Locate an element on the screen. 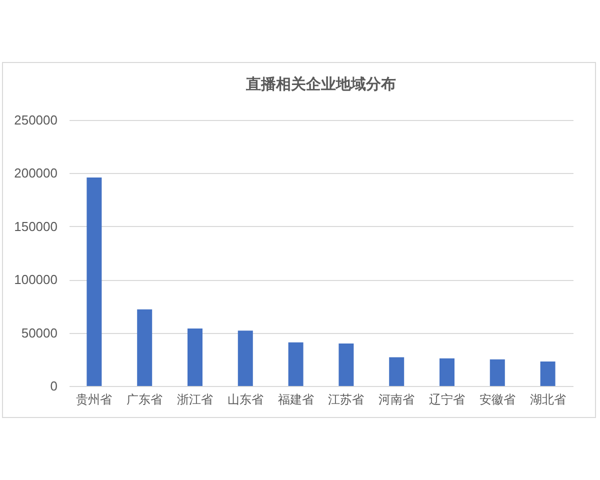 This screenshot has width=600, height=480. chart-title: 直播相关企业地域分布 is located at coordinates (320, 84).